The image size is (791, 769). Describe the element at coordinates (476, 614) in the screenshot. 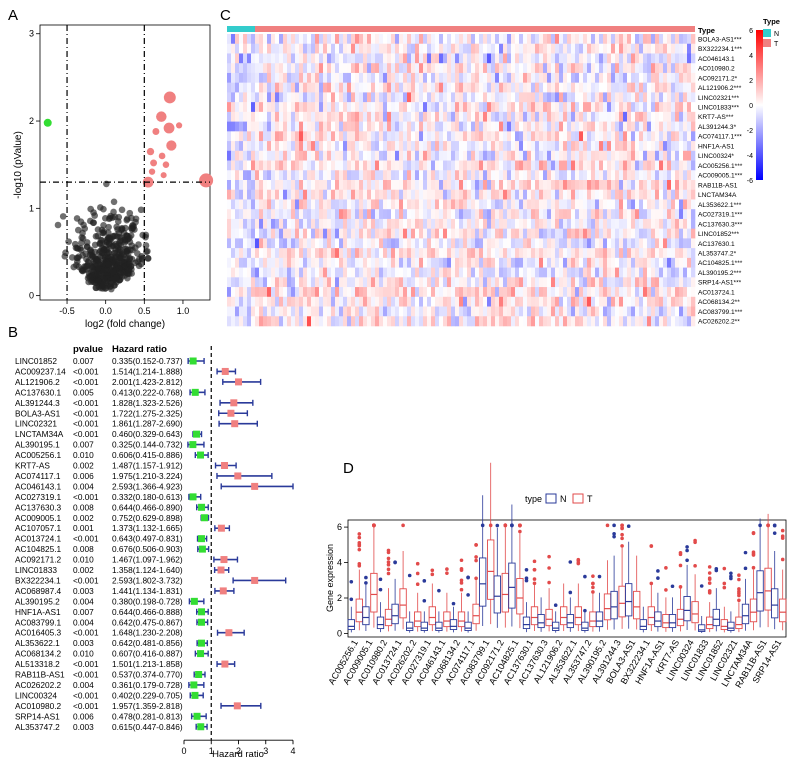

I see `boxplot-box` at that location.